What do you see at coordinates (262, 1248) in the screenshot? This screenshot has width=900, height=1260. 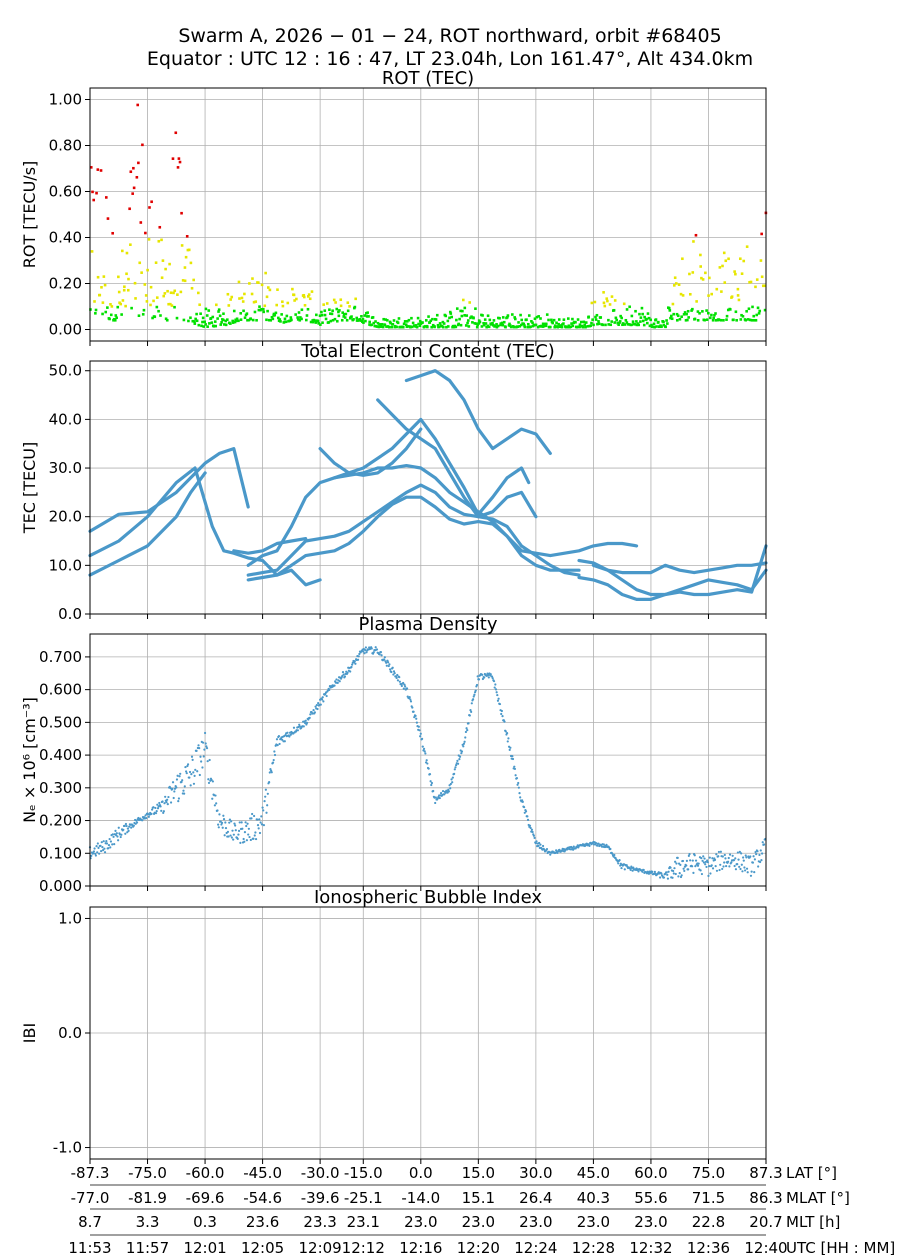 I see `x-tick-label: 12:05` at bounding box center [262, 1248].